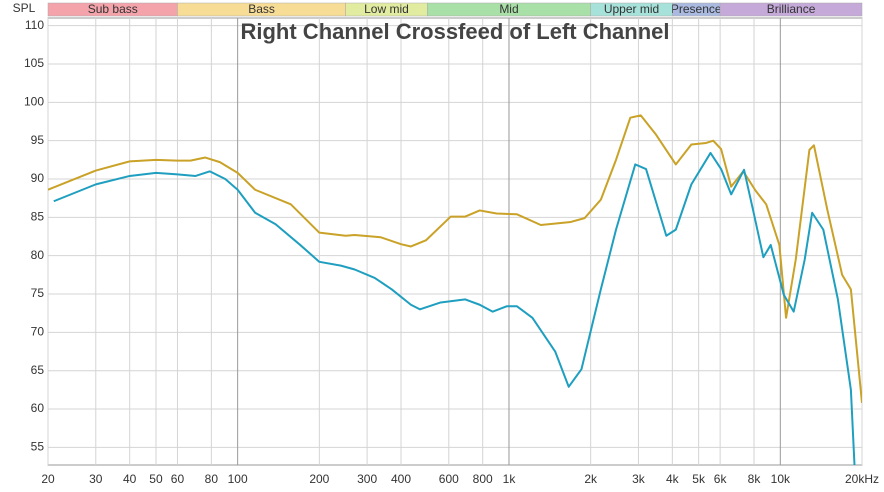 This screenshot has height=492, width=884. Describe the element at coordinates (639, 479) in the screenshot. I see `x-tick-label: 3k` at that location.